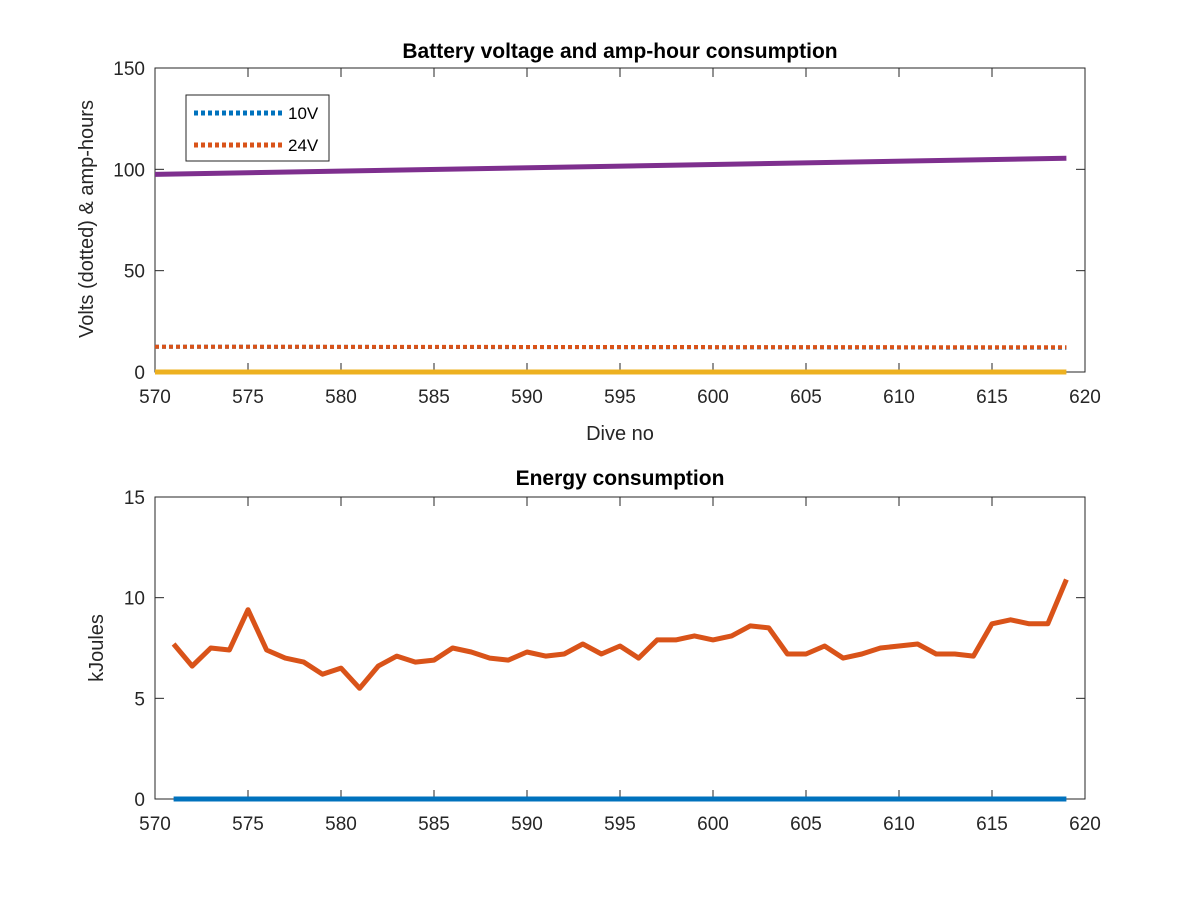 This screenshot has height=900, width=1200. Describe the element at coordinates (134, 498) in the screenshot. I see `y-tick-label: 15` at that location.